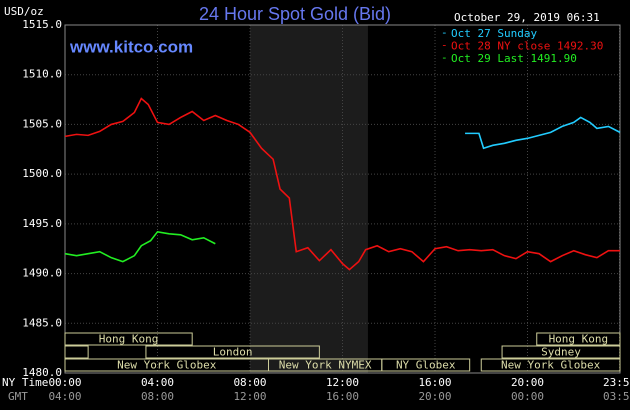 This screenshot has height=410, width=630. Describe the element at coordinates (42, 273) in the screenshot. I see `y-tick-label: 1490.0` at that location.